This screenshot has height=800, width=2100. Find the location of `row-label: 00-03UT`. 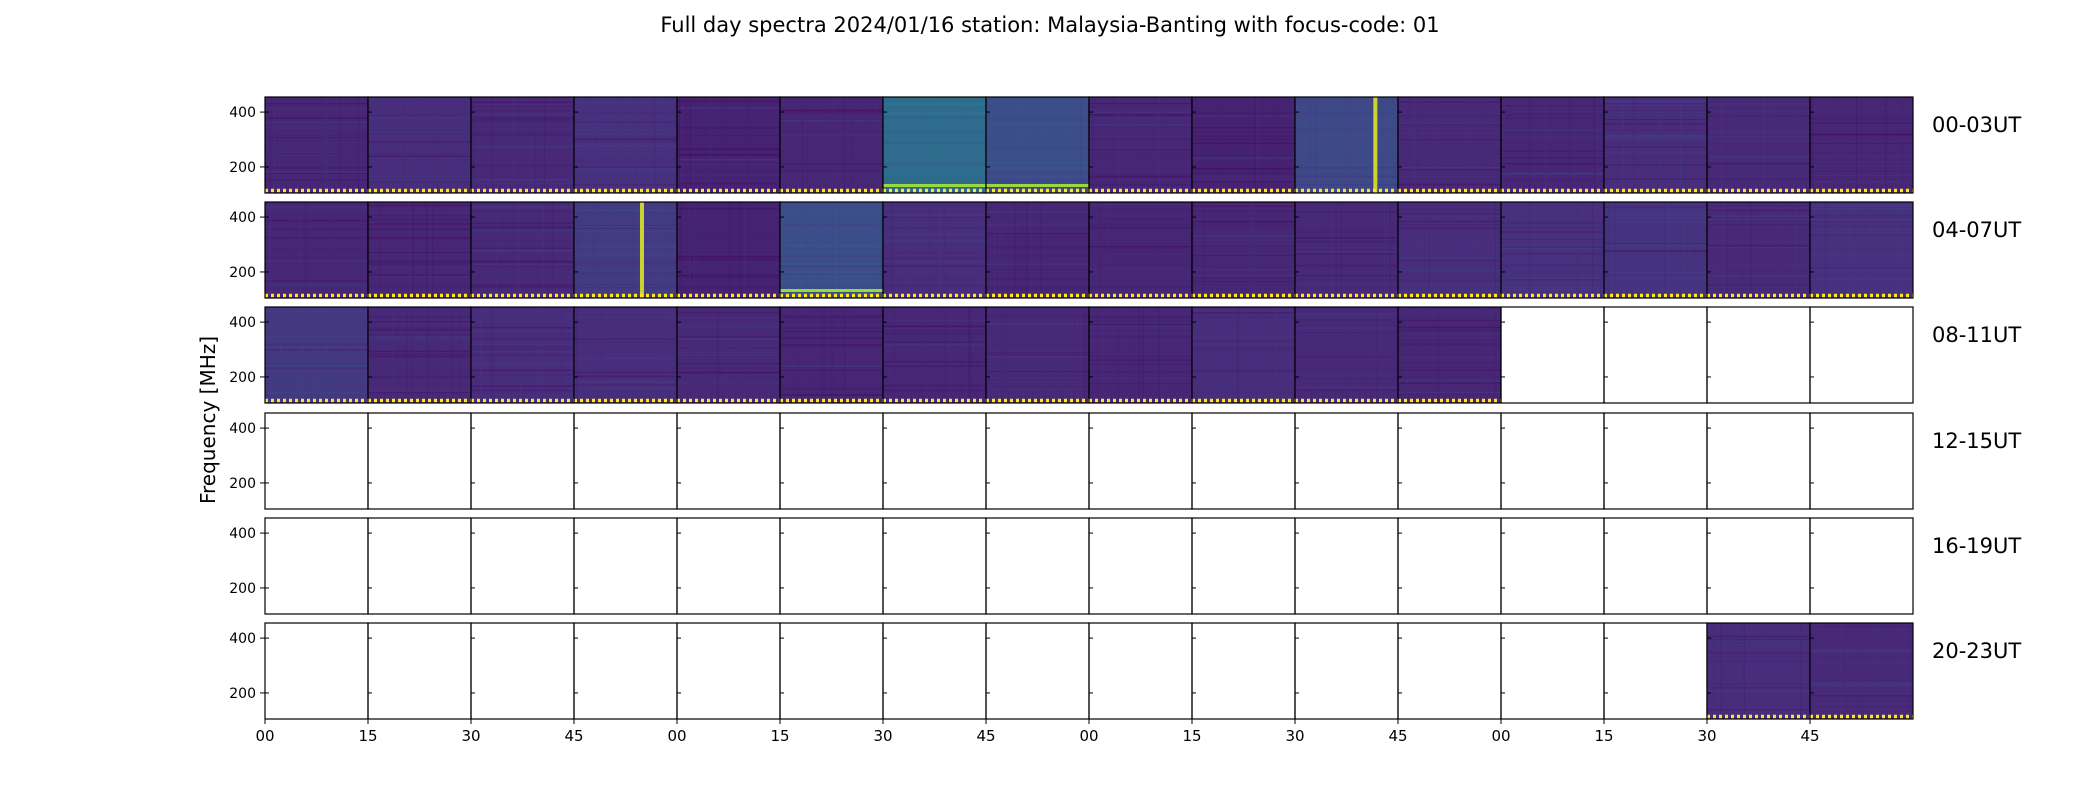

row-label: 00-03UT is located at coordinates (1976, 125).